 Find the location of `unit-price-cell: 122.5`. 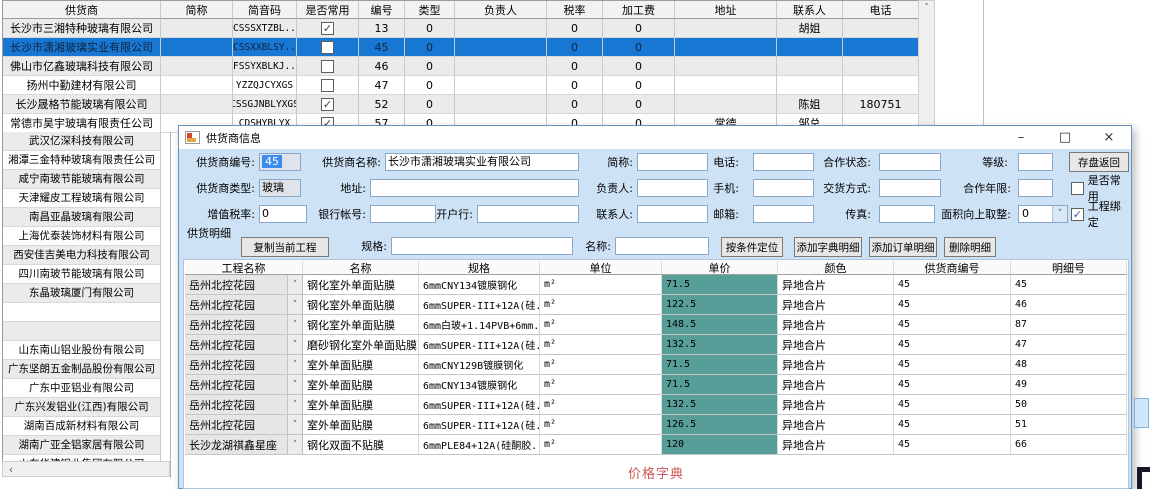

unit-price-cell: 122.5 is located at coordinates (720, 305).